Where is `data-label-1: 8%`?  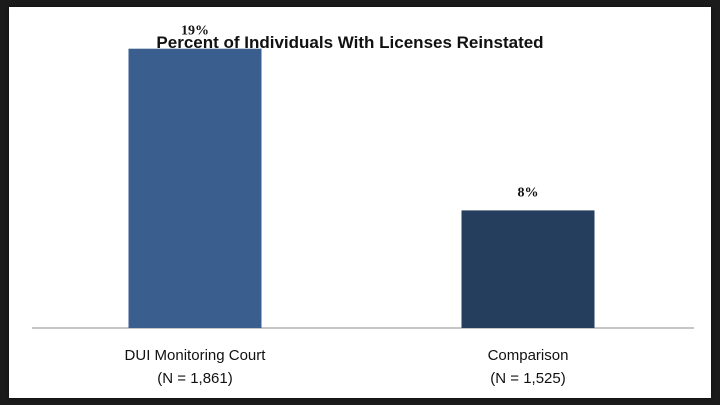 data-label-1: 8% is located at coordinates (528, 192).